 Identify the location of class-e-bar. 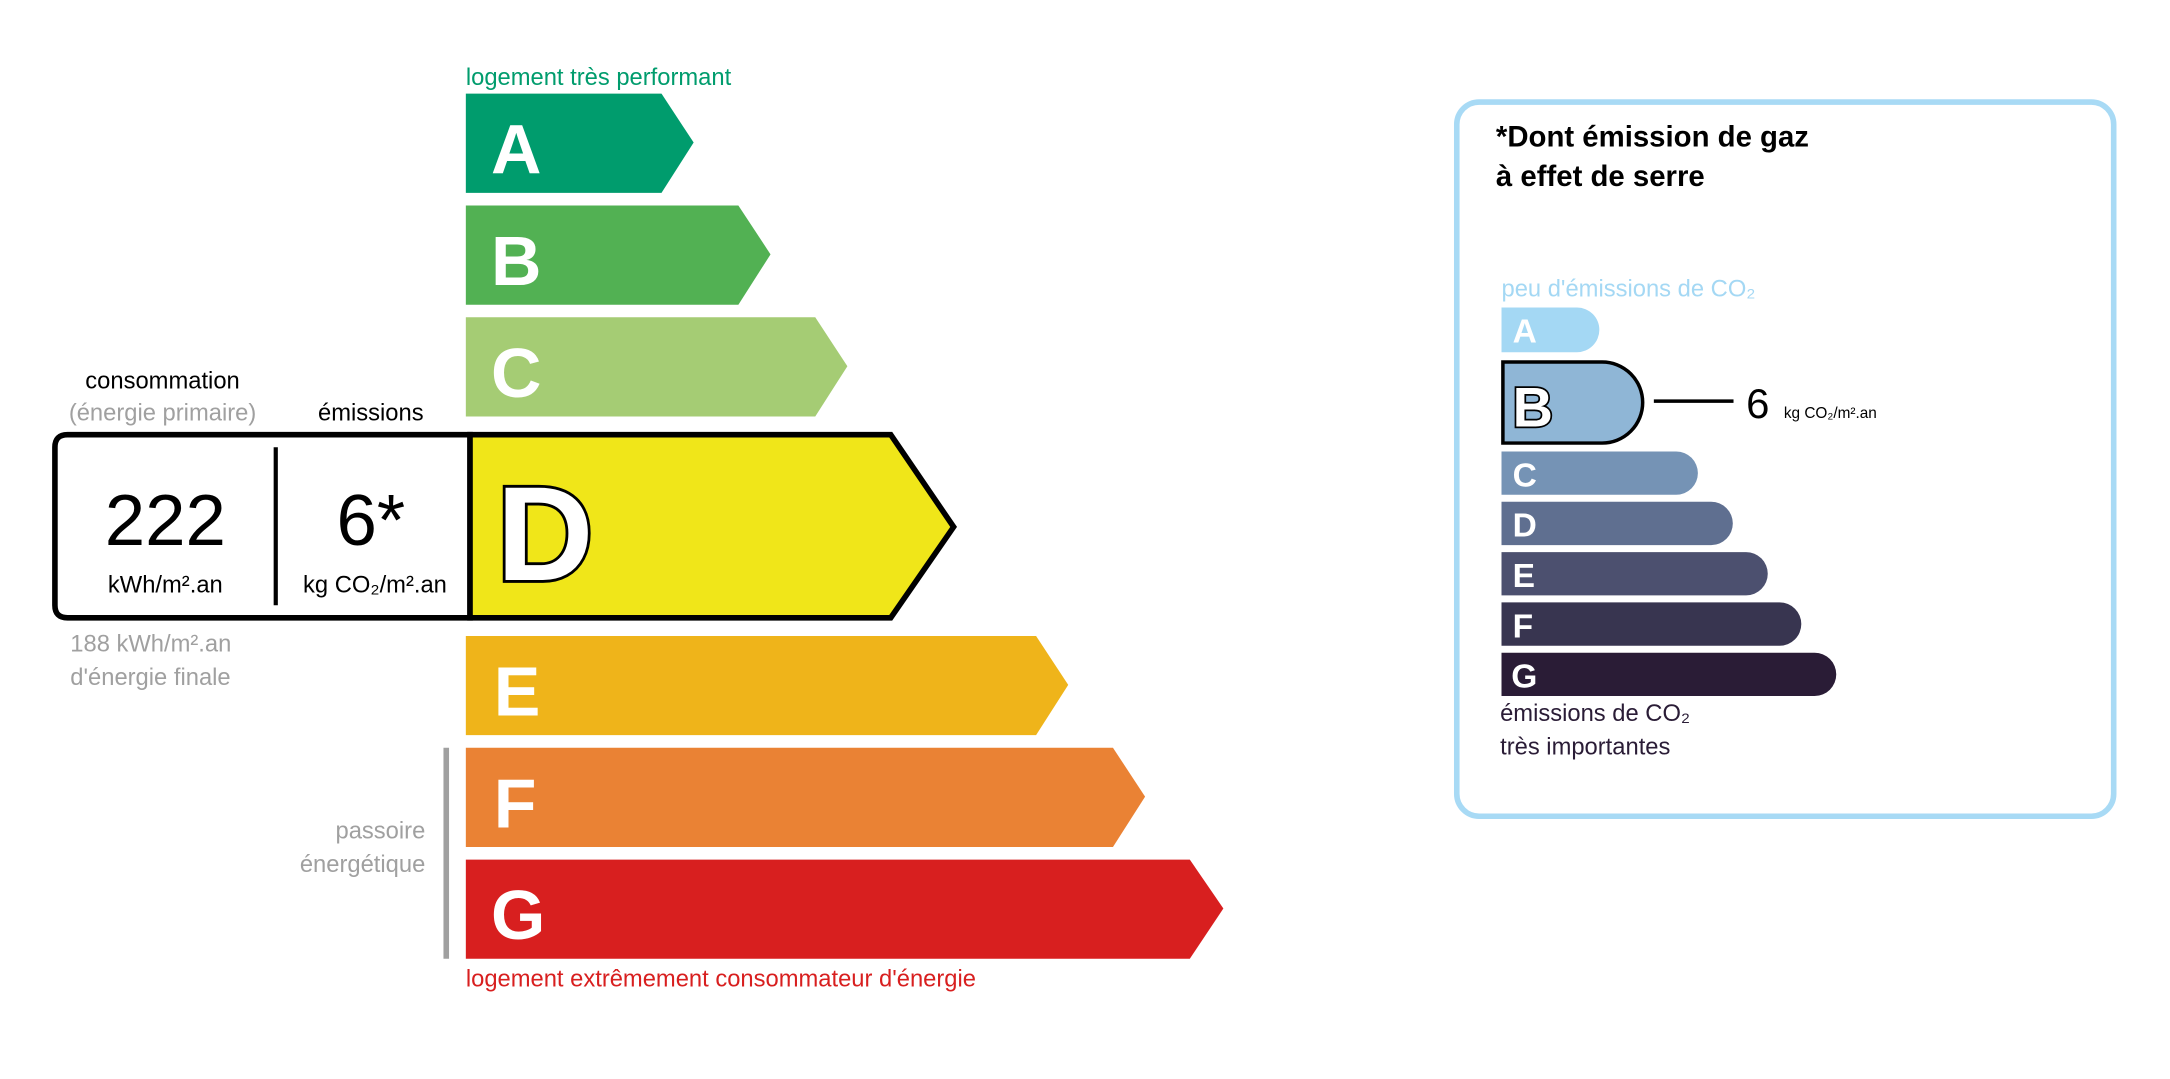
(767, 685).